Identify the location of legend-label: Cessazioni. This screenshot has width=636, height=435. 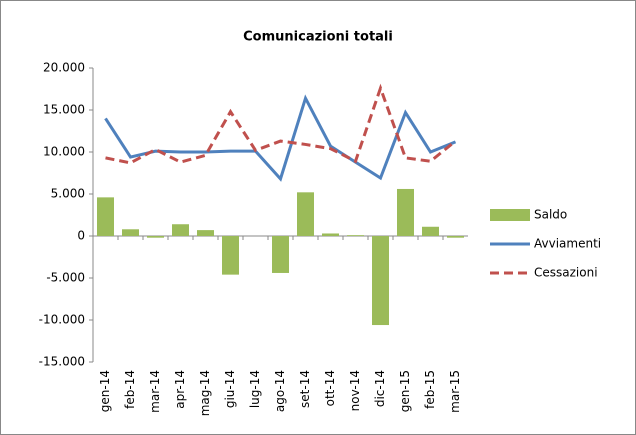
(566, 273).